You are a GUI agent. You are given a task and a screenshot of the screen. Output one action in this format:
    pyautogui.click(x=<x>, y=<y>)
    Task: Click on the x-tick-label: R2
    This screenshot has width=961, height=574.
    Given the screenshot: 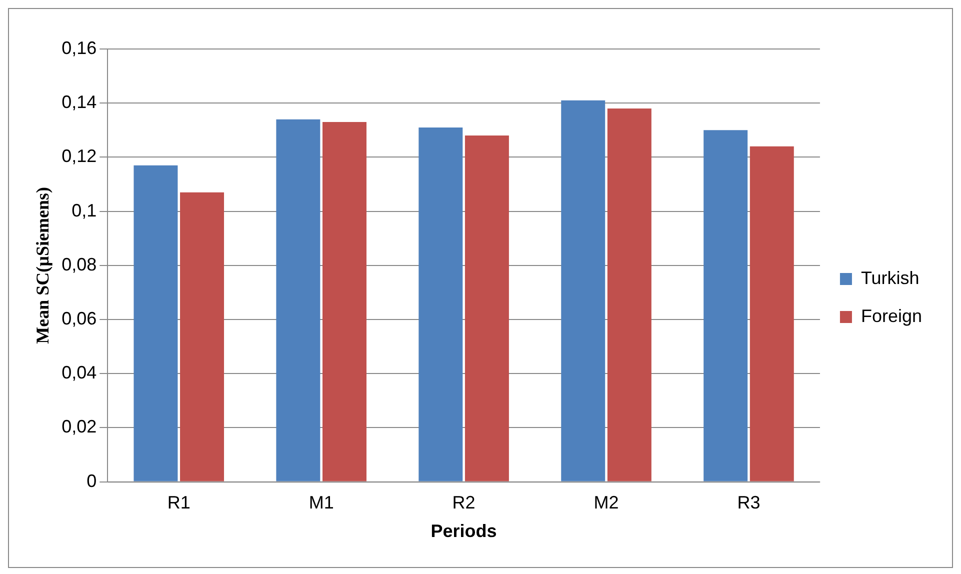 What is the action you would take?
    pyautogui.click(x=464, y=502)
    